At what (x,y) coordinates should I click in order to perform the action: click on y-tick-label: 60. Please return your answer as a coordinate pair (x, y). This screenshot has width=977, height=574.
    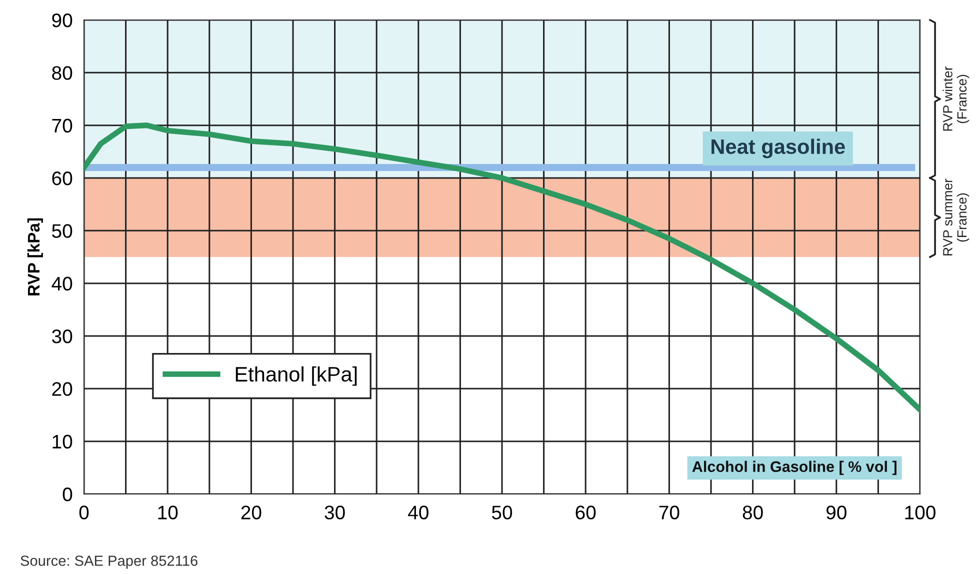
    Looking at the image, I should click on (62, 178).